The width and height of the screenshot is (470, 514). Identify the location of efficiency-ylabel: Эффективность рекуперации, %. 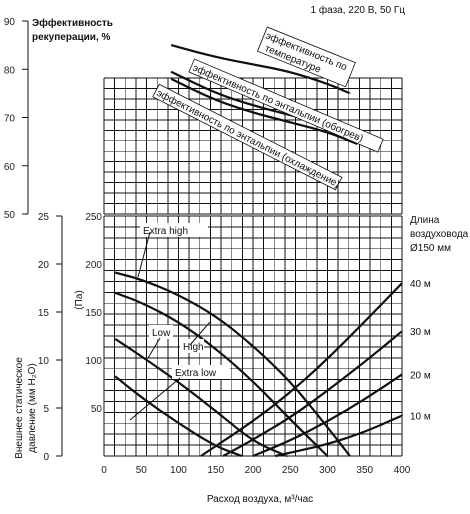
(72, 30).